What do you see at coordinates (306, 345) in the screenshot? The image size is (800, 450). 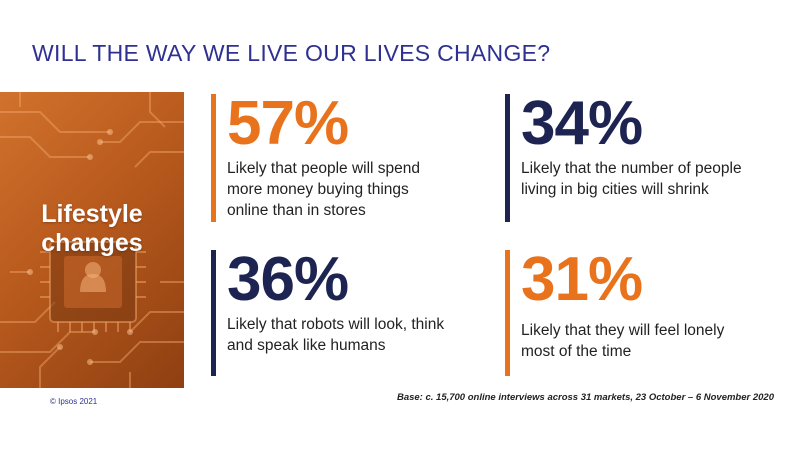 I see `stat-description-line: and speak like humans` at bounding box center [306, 345].